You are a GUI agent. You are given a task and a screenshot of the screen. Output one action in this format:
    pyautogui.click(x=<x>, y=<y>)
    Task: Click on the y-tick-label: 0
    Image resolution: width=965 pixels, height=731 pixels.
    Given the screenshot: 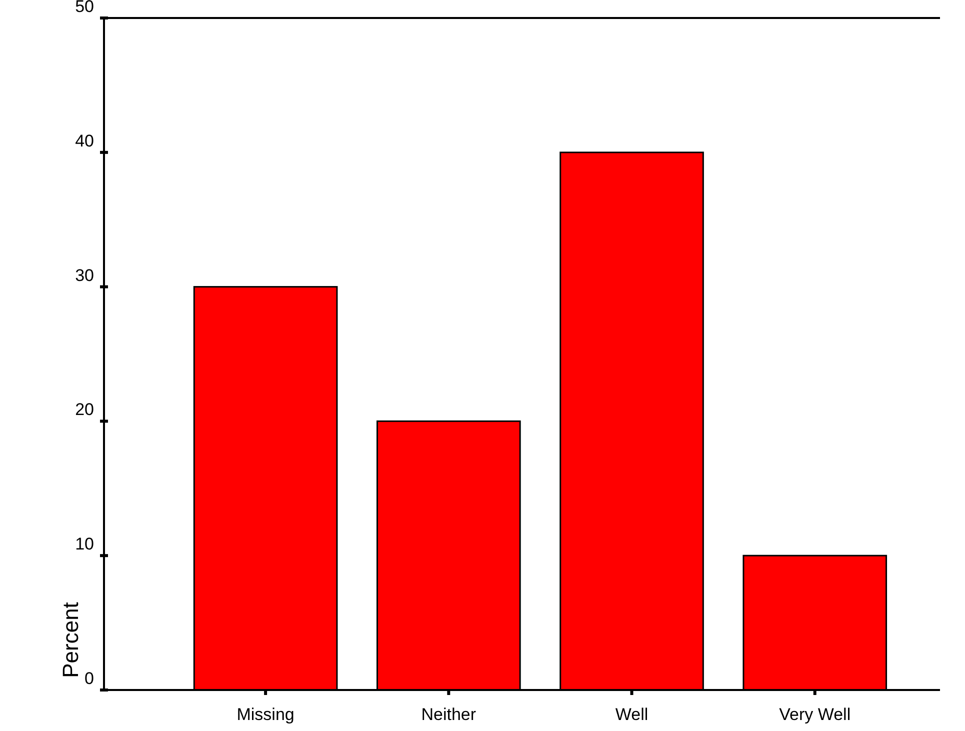 What is the action you would take?
    pyautogui.click(x=89, y=678)
    